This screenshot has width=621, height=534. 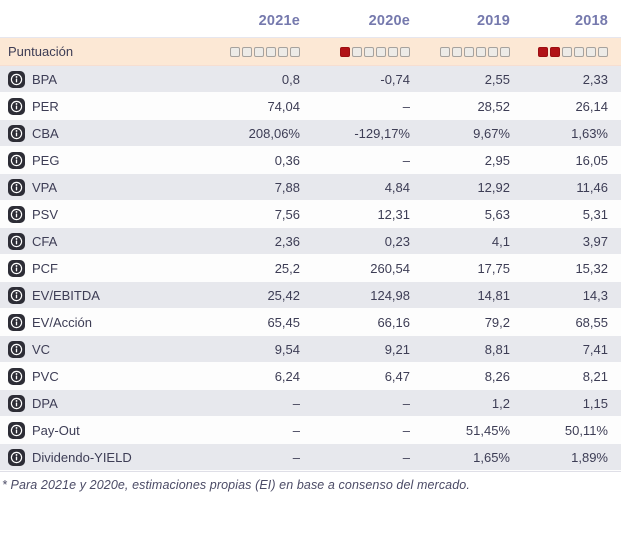 What do you see at coordinates (589, 133) in the screenshot?
I see `metric-value-2018: 1,63%` at bounding box center [589, 133].